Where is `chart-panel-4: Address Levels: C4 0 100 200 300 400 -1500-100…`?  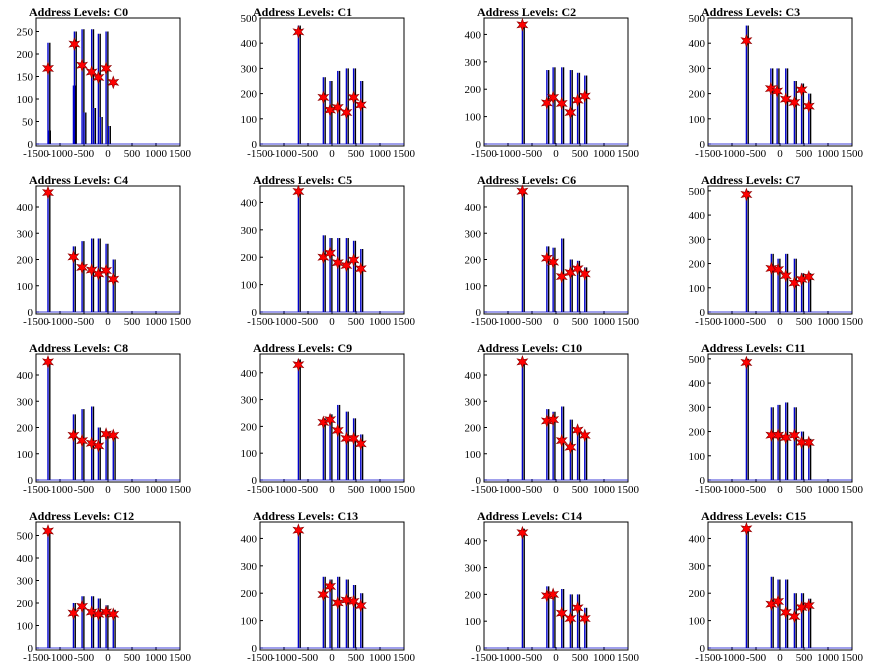
chart-panel-4: Address Levels: C4 0 100 200 300 400 -1500-100… is located at coordinates (104, 250).